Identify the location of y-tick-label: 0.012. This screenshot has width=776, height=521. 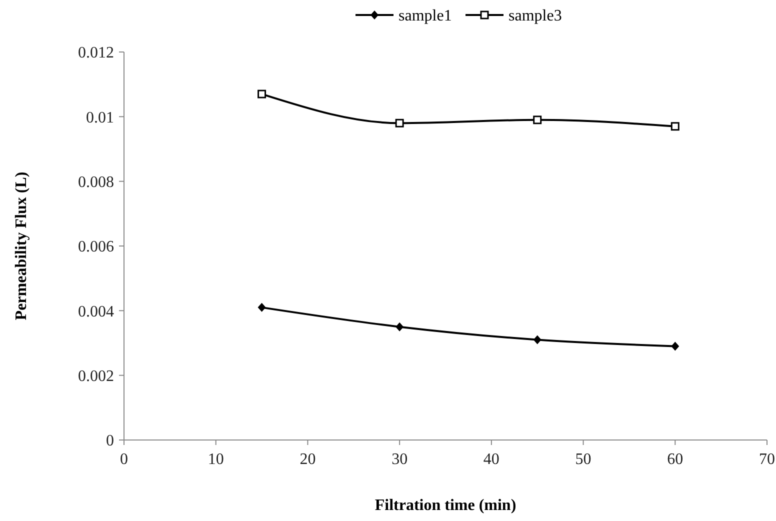
(96, 53).